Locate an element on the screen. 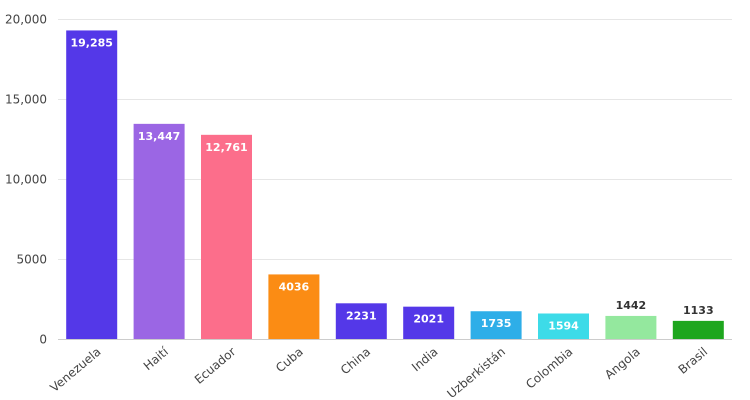 Image resolution: width=750 pixels, height=400 pixels. data-label: 12,761 is located at coordinates (226, 147).